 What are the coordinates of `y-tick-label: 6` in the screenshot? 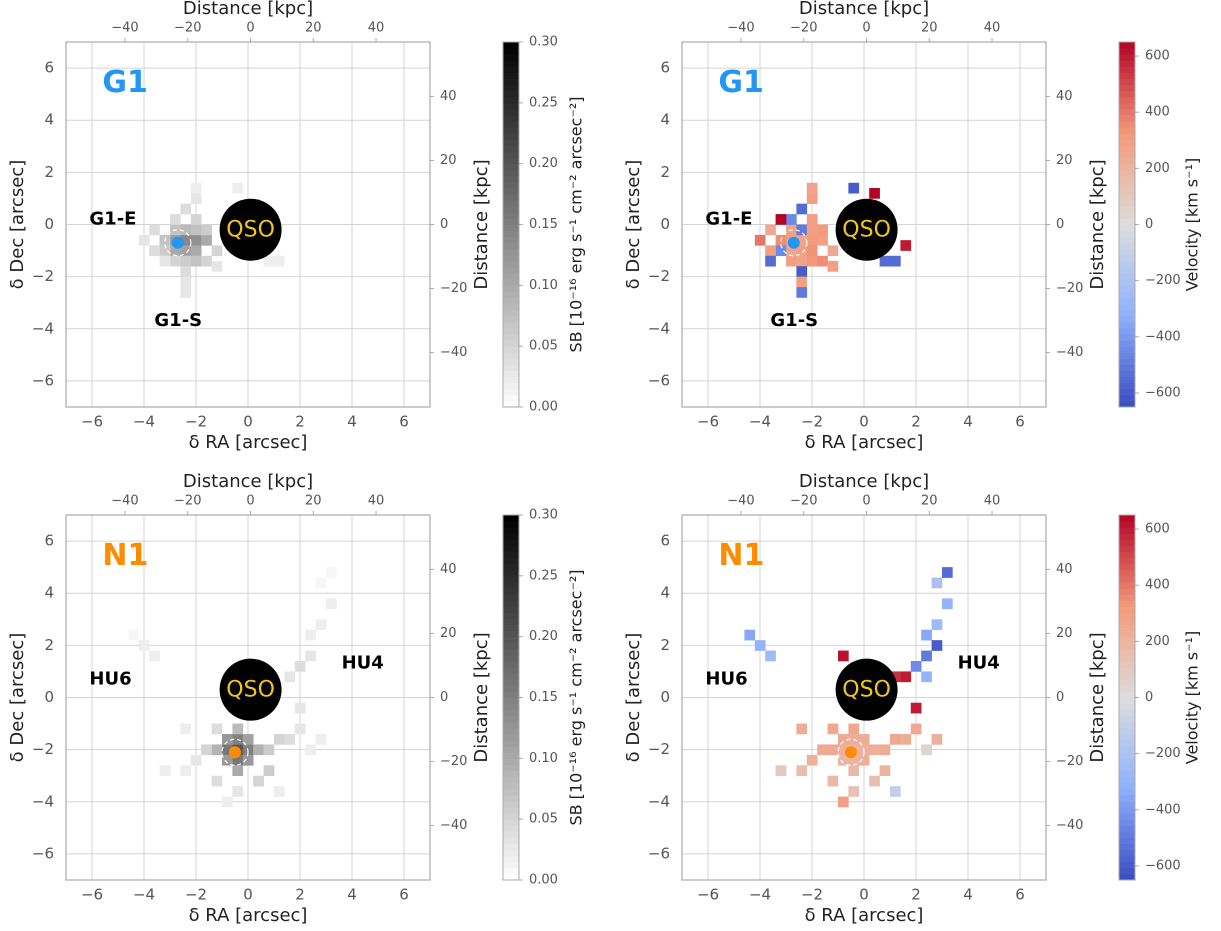 It's located at (49, 68).